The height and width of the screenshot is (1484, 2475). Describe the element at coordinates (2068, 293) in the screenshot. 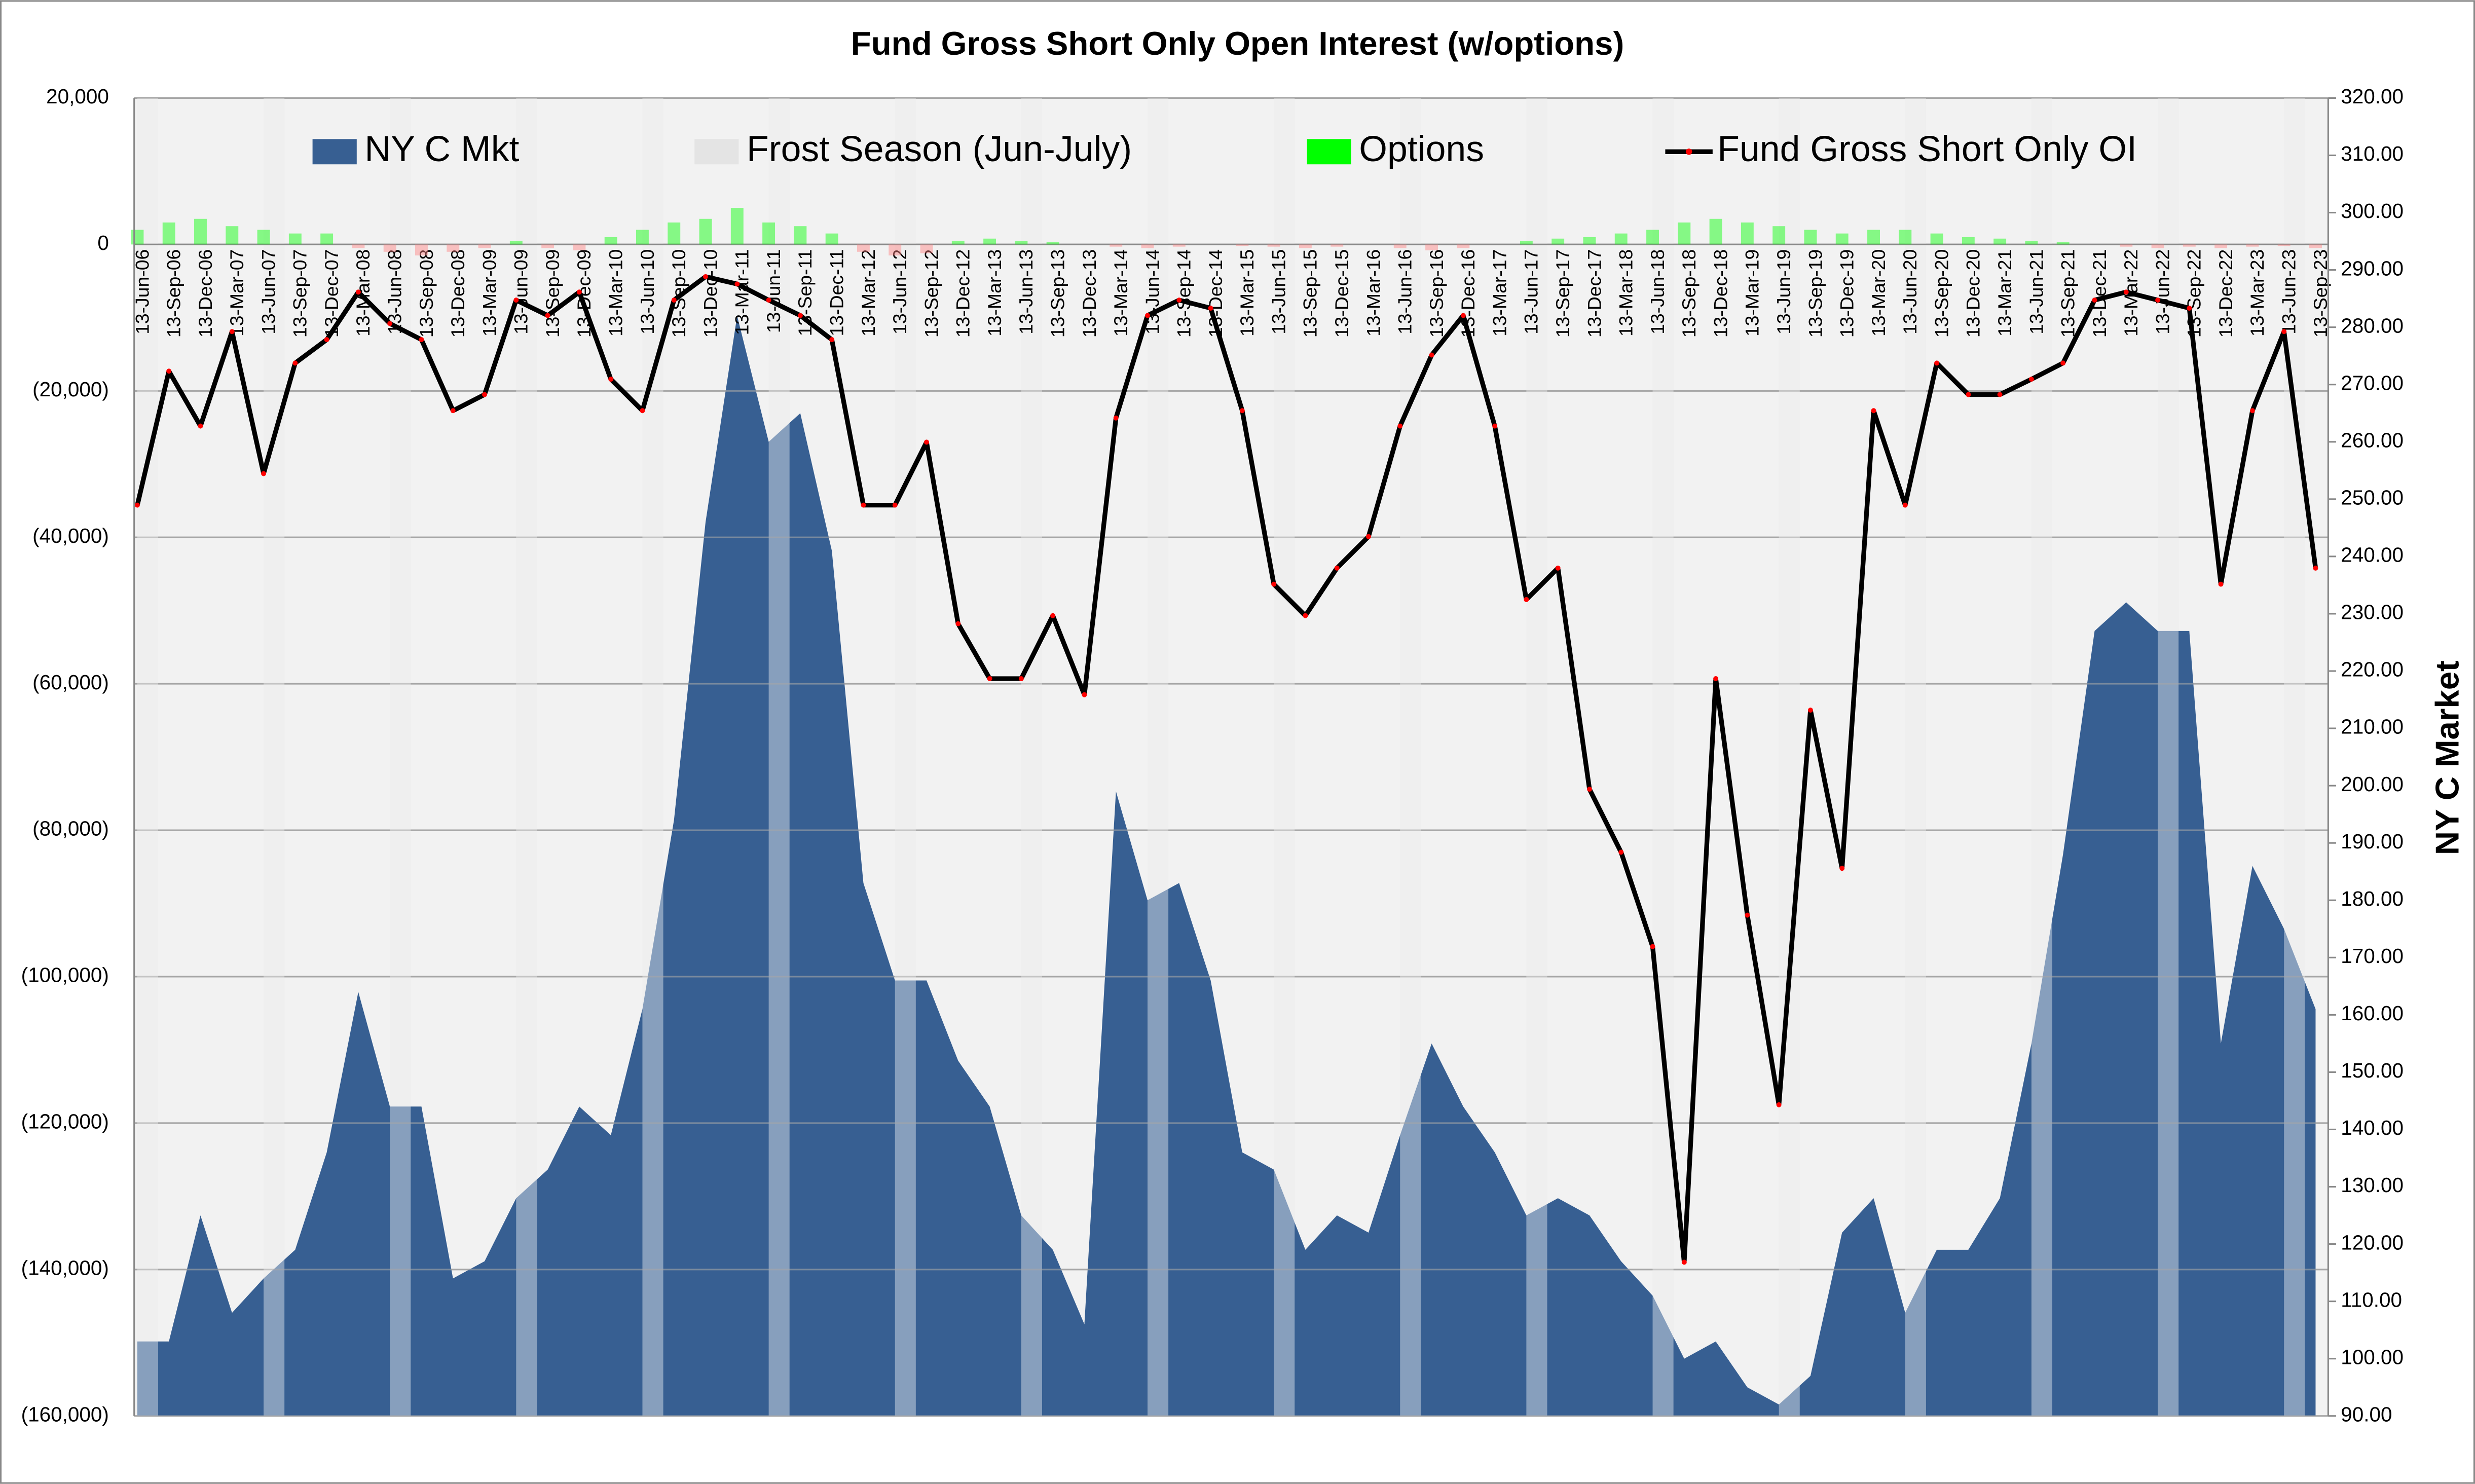

I see `x-tick-label: 13-Sep-21` at that location.